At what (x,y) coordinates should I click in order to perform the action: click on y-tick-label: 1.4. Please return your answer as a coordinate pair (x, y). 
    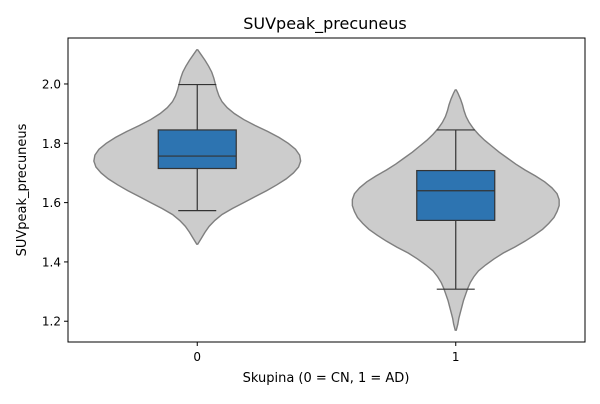
    Looking at the image, I should click on (51, 262).